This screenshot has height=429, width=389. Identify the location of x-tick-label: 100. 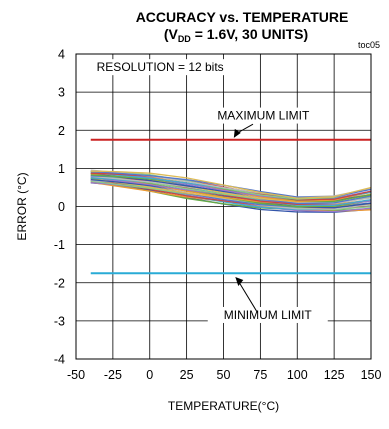
(297, 375).